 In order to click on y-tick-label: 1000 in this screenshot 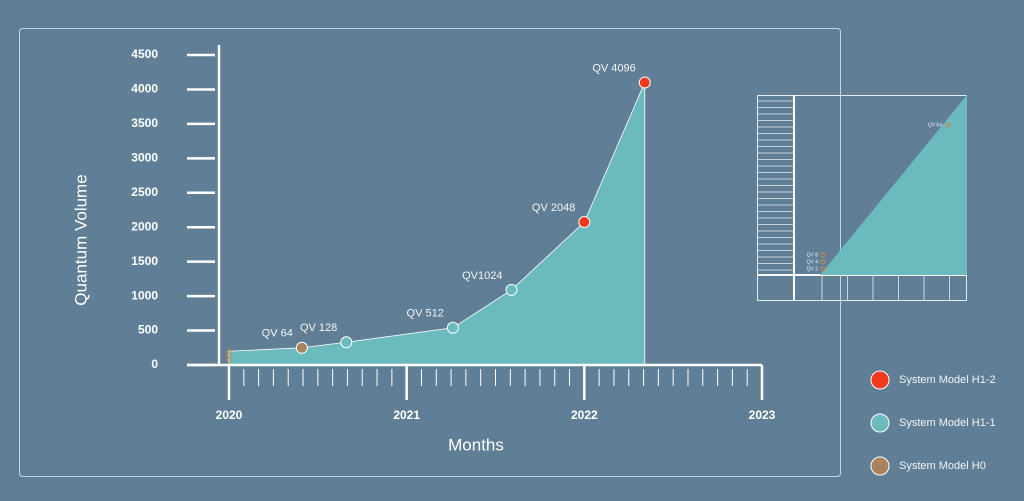, I will do `click(144, 295)`.